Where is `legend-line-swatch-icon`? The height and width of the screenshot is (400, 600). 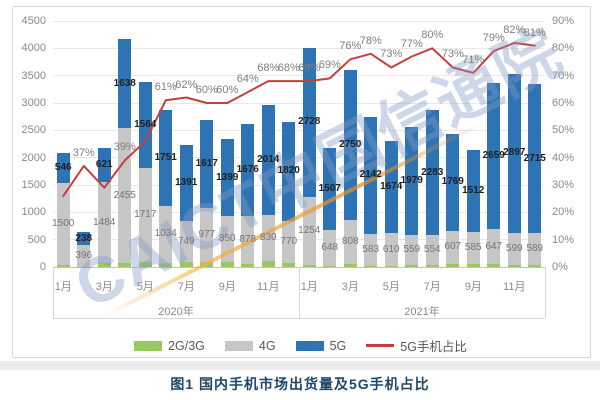 legend-line-swatch-icon is located at coordinates (380, 345).